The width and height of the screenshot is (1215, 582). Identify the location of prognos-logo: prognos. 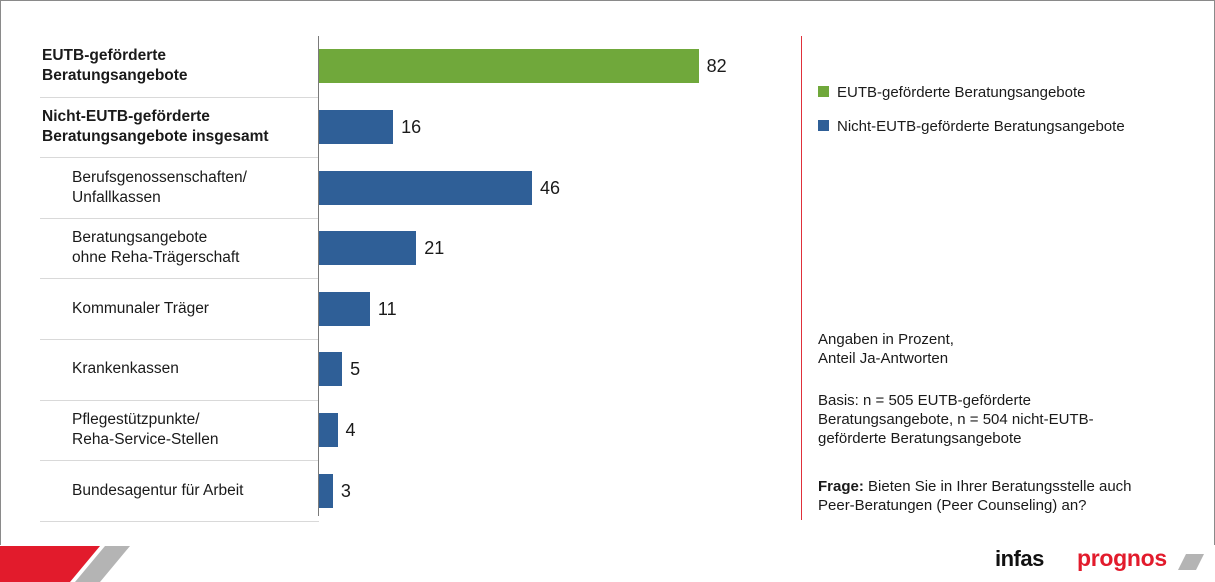
(1122, 558).